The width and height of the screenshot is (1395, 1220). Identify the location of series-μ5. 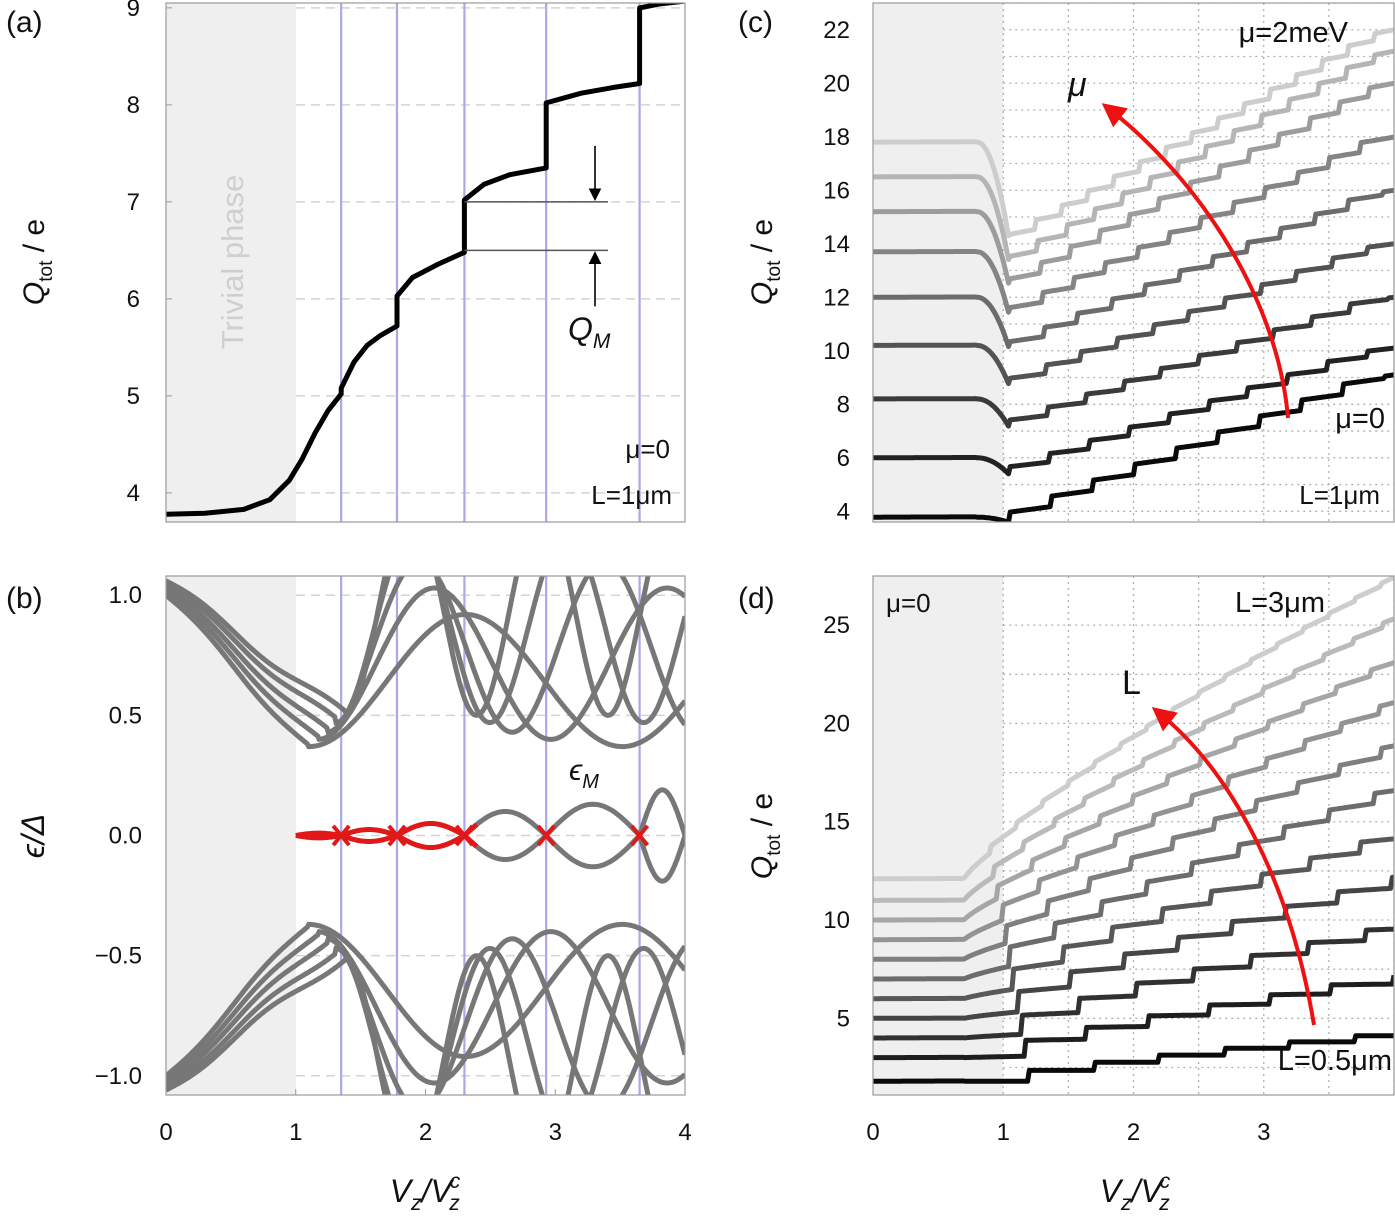
(1133, 268).